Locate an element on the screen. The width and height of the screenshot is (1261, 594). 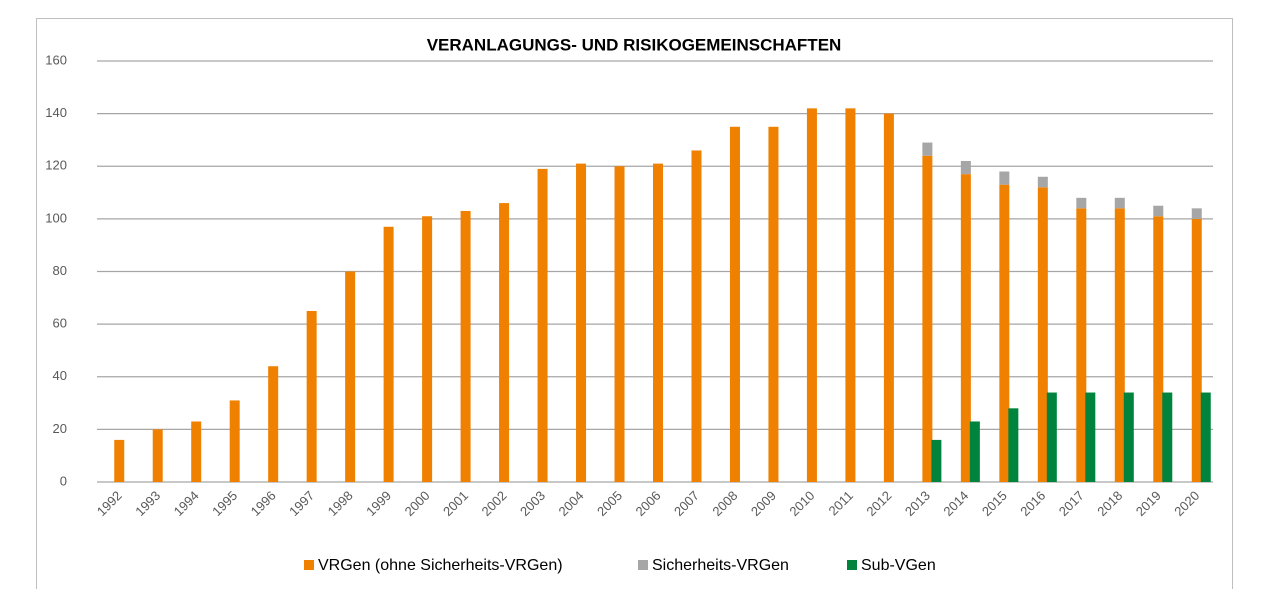
y-tick-label: 40 is located at coordinates (60, 375).